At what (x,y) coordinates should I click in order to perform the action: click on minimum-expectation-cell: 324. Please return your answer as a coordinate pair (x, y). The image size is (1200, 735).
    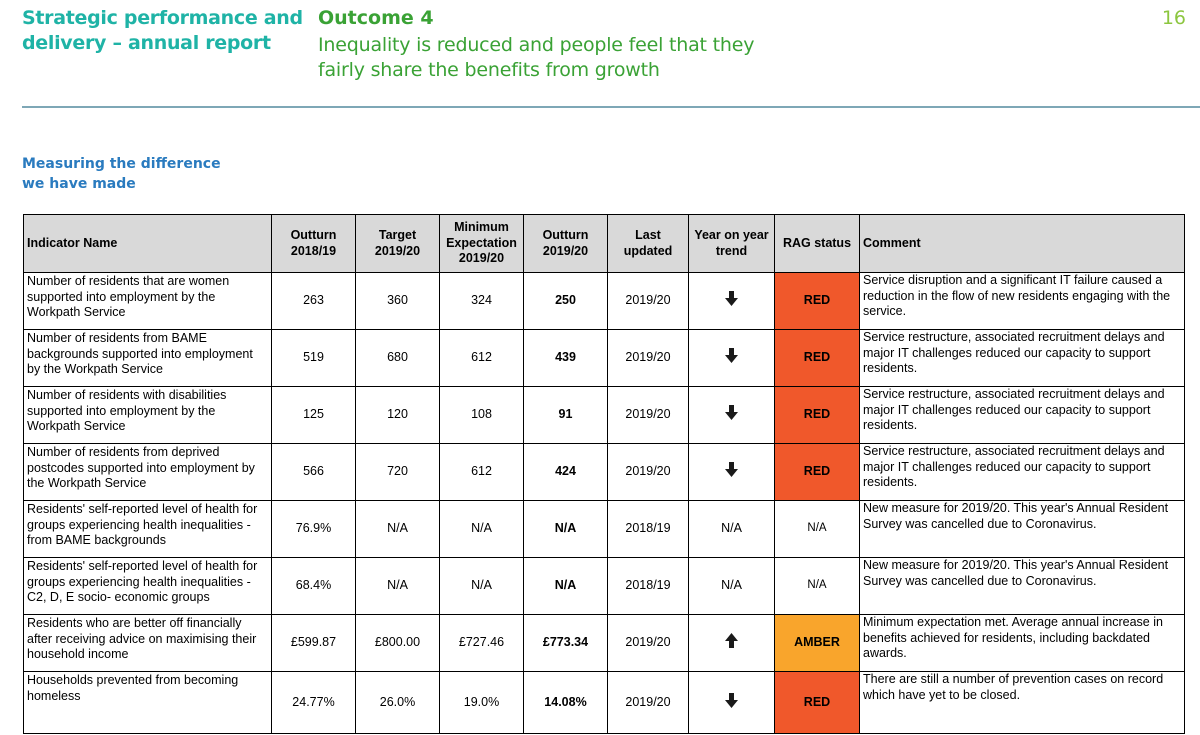
    Looking at the image, I should click on (481, 301).